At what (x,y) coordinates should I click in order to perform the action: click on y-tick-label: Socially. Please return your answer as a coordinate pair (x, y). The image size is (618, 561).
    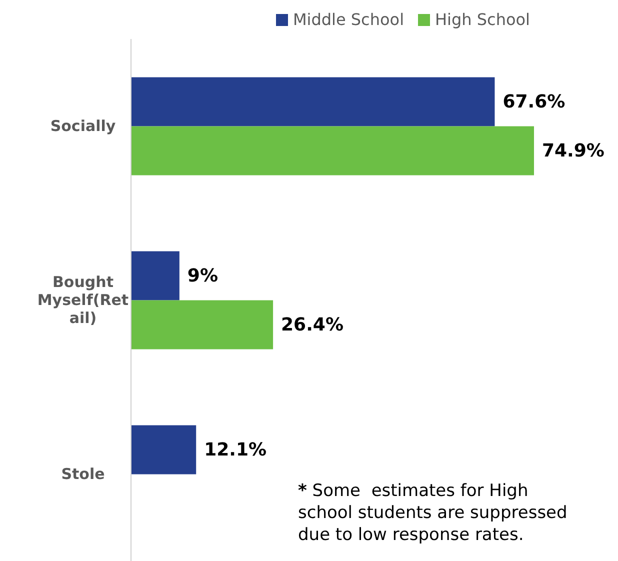
    Looking at the image, I should click on (83, 126).